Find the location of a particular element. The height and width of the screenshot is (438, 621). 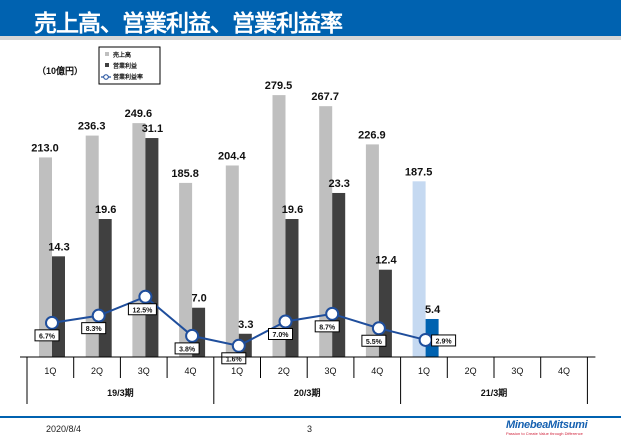

op-profit-value-label: 3.3 is located at coordinates (245, 325).